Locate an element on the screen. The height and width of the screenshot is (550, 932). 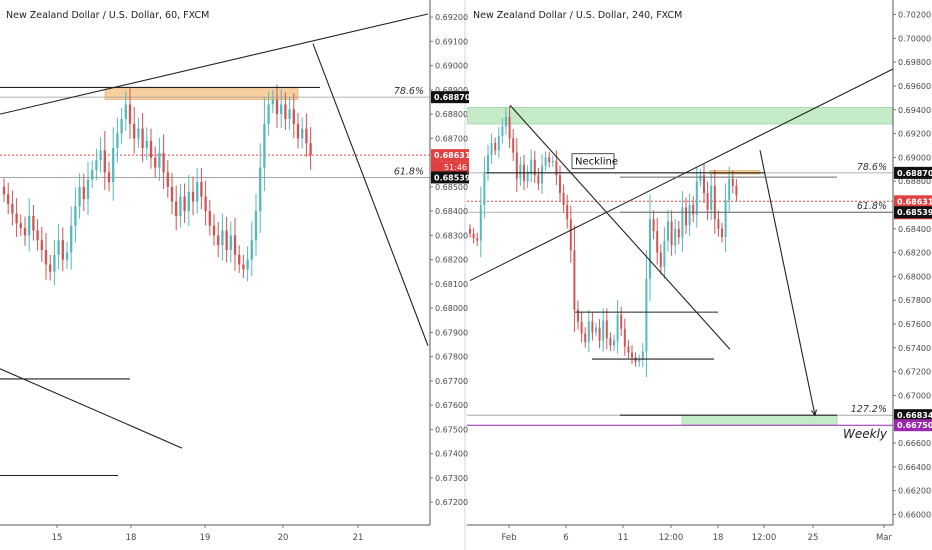
y-tick-label: 0.69100 is located at coordinates (451, 41).